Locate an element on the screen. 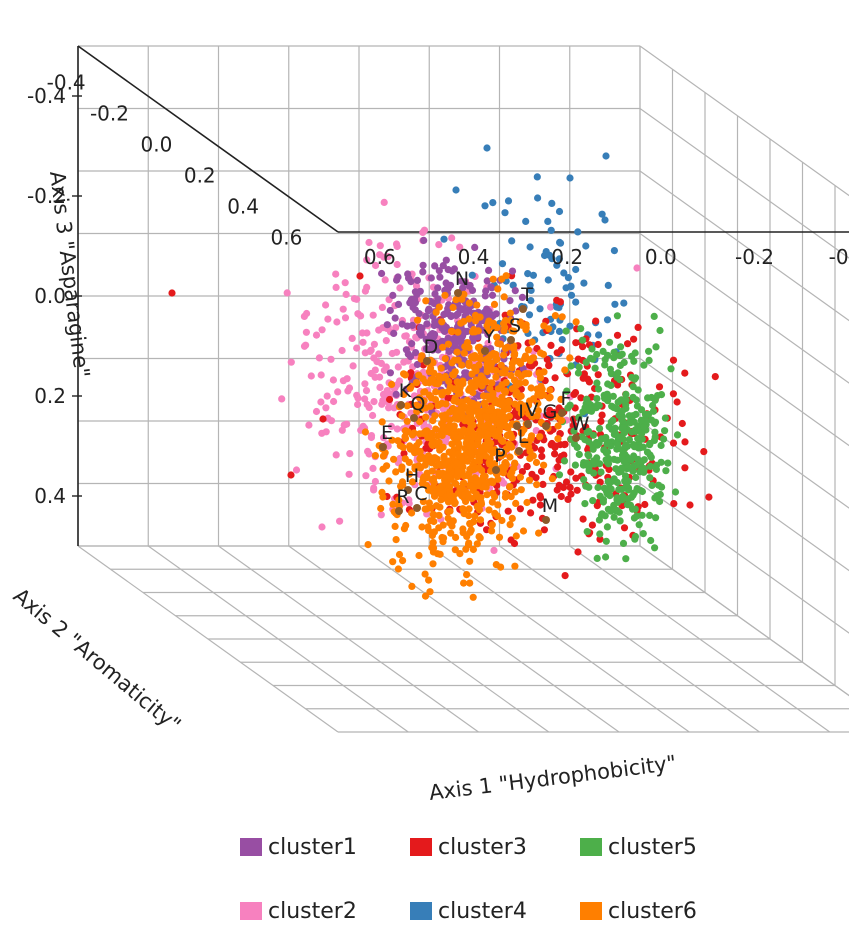 This screenshot has height=926, width=849. legend-label: cluster6 is located at coordinates (652, 911).